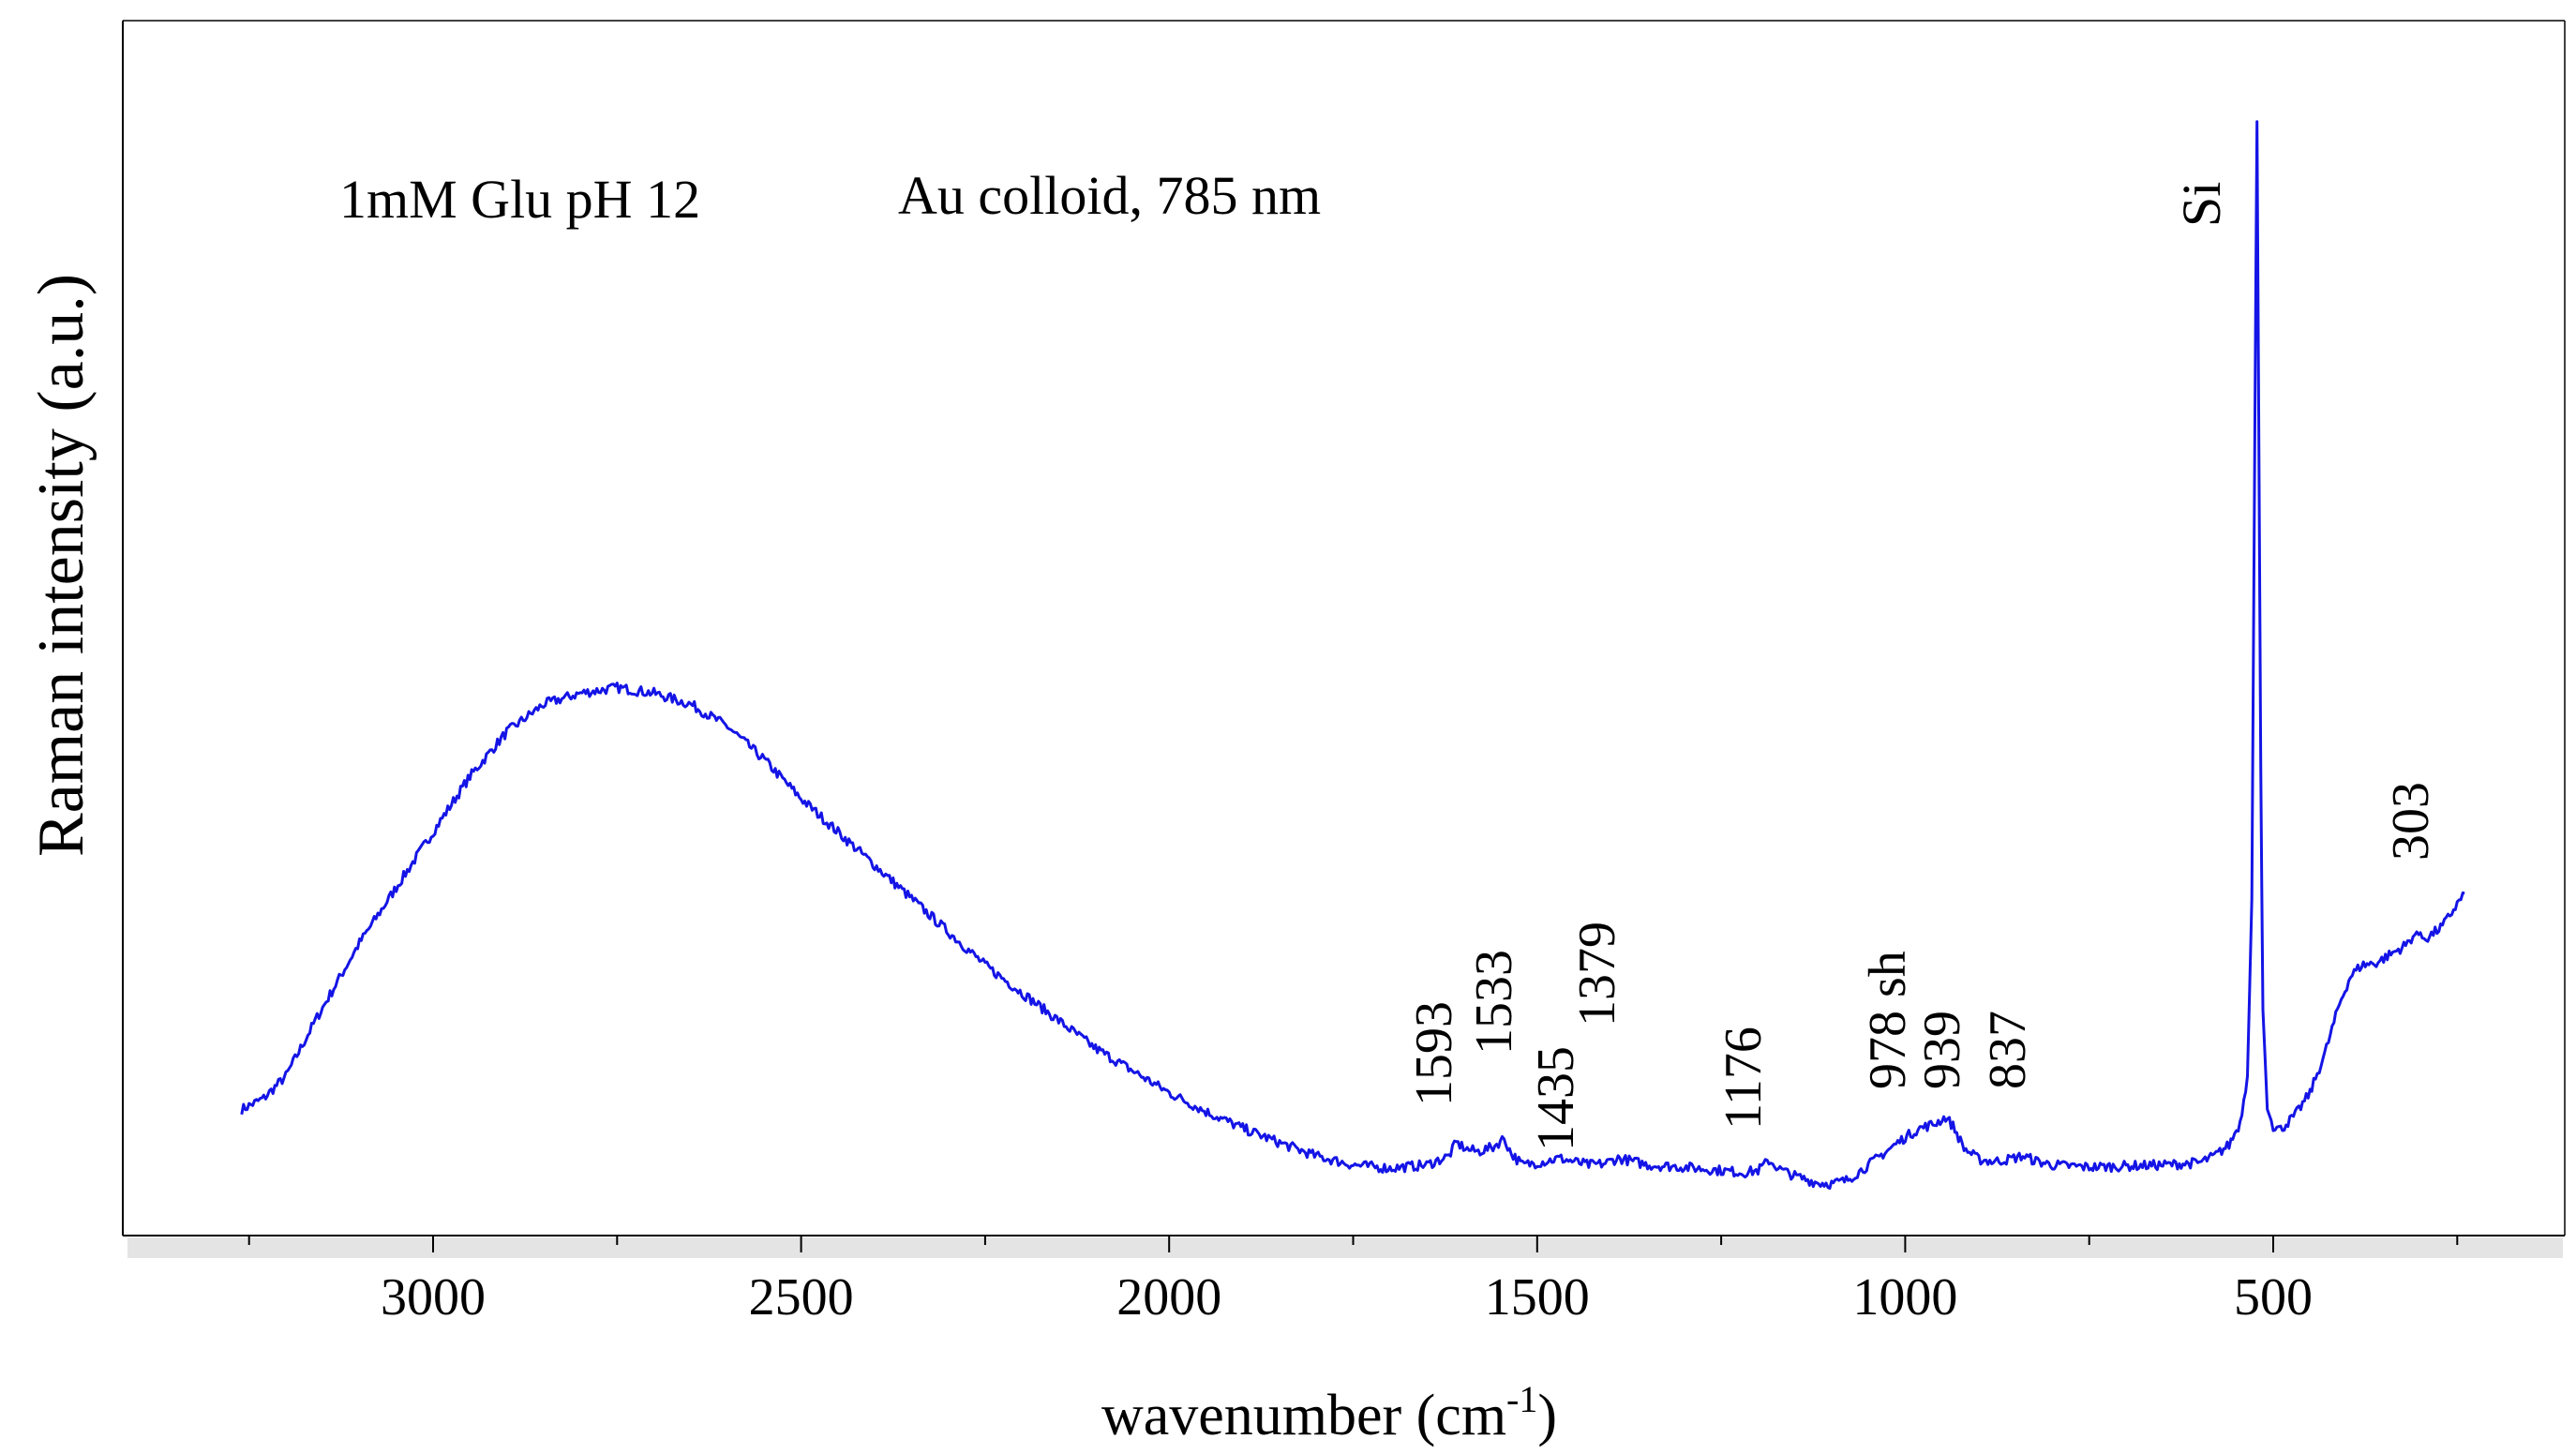  Describe the element at coordinates (1888, 1020) in the screenshot. I see `peak-label-978-sh: 978 sh` at that location.